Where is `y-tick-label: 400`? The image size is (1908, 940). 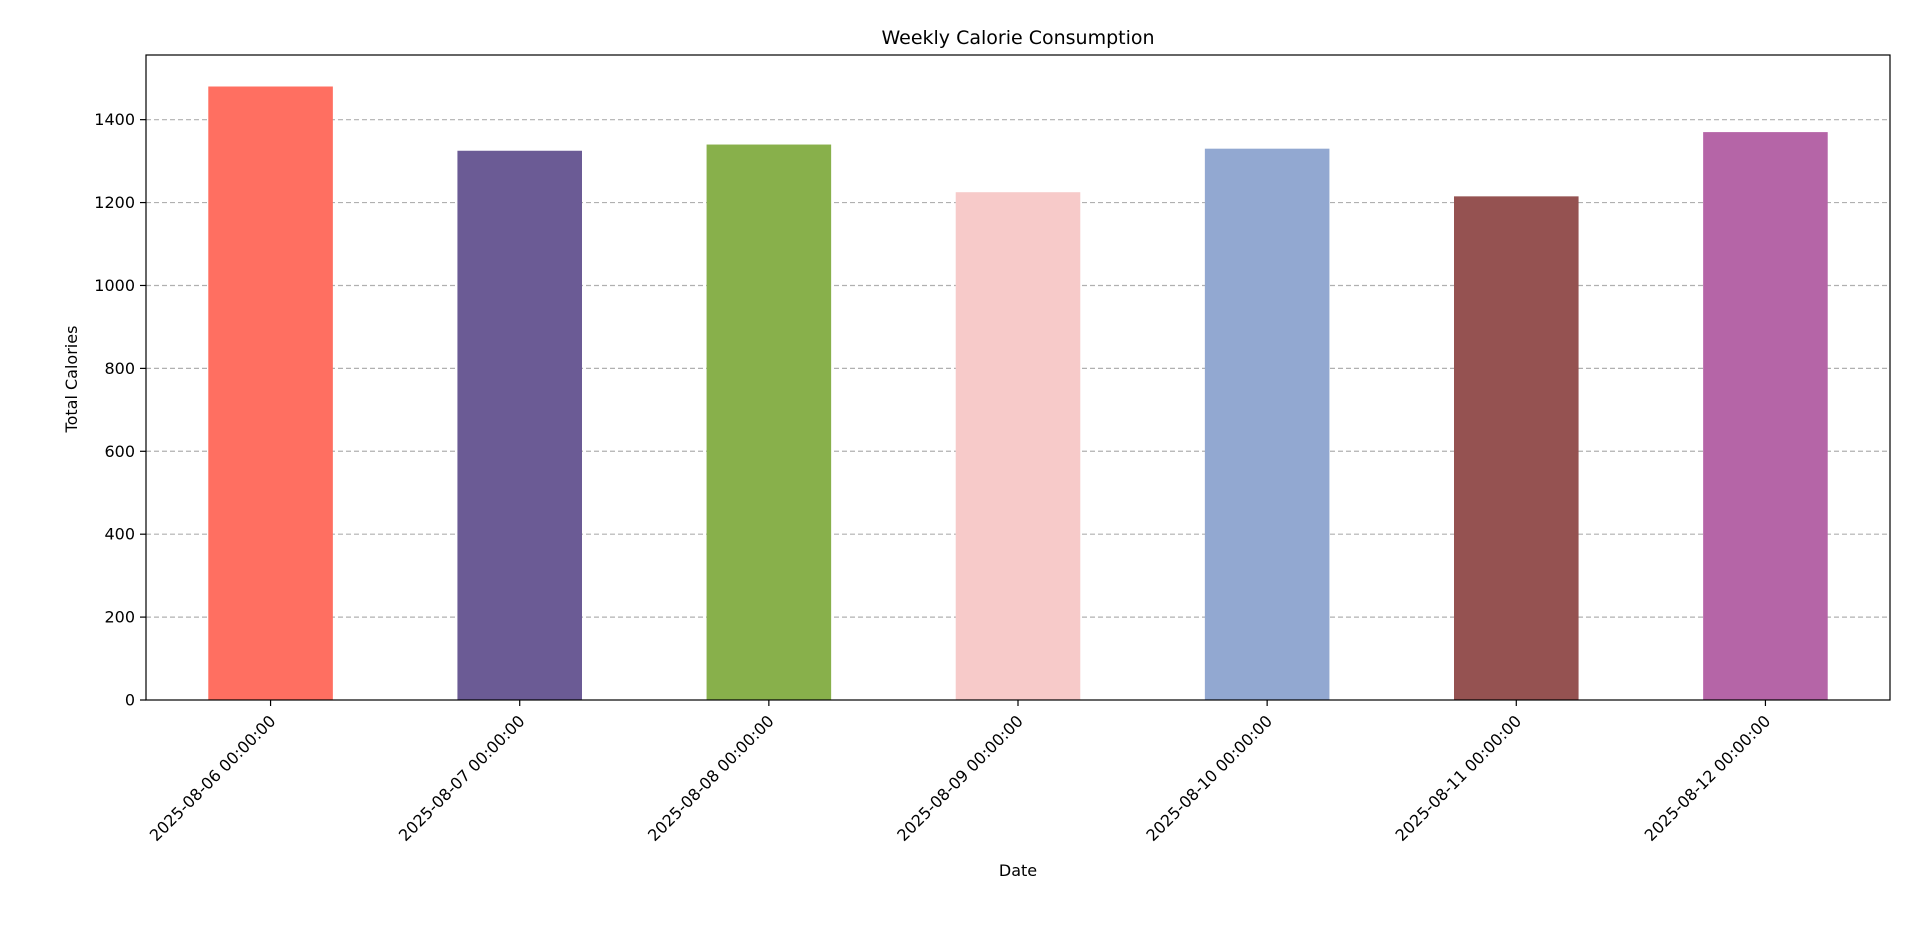 y-tick-label: 400 is located at coordinates (119, 534).